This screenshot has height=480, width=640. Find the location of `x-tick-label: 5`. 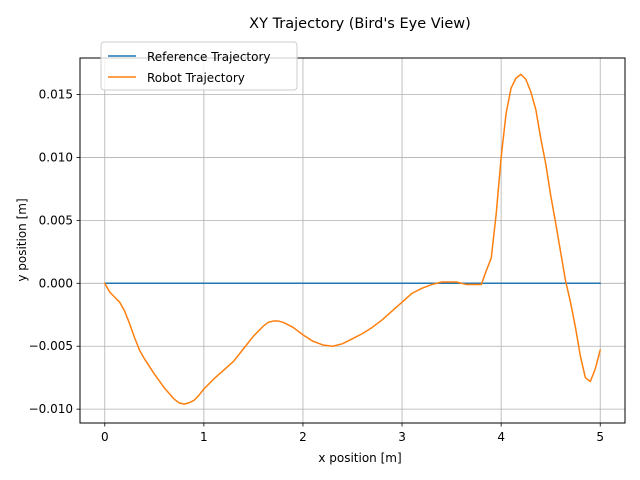

x-tick-label: 5 is located at coordinates (600, 437).